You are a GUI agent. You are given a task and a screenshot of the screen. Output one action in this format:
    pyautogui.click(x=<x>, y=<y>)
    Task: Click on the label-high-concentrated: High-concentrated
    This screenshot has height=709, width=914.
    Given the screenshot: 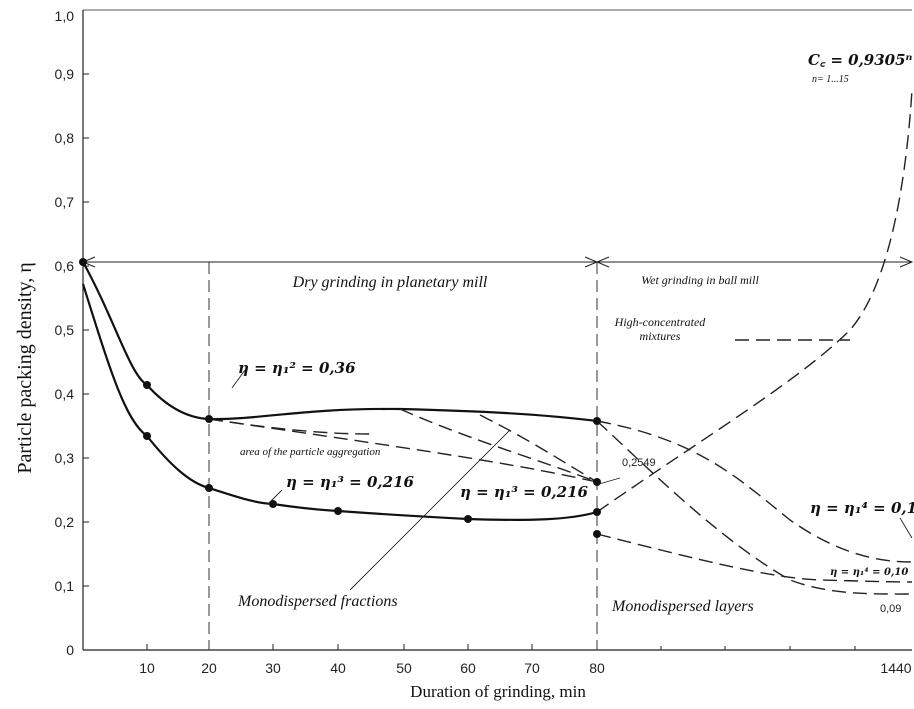 What is the action you would take?
    pyautogui.click(x=660, y=322)
    